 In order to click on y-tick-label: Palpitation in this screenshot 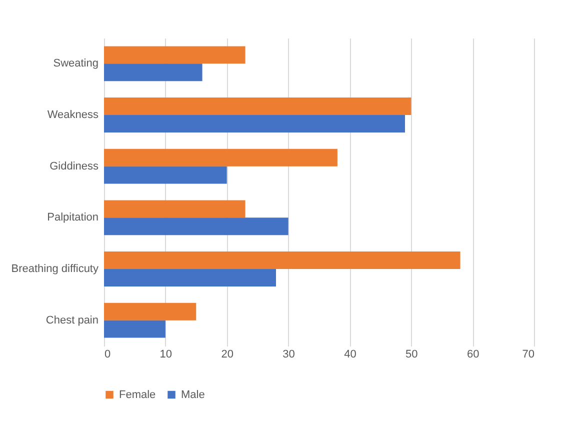, I will do `click(72, 218)`.